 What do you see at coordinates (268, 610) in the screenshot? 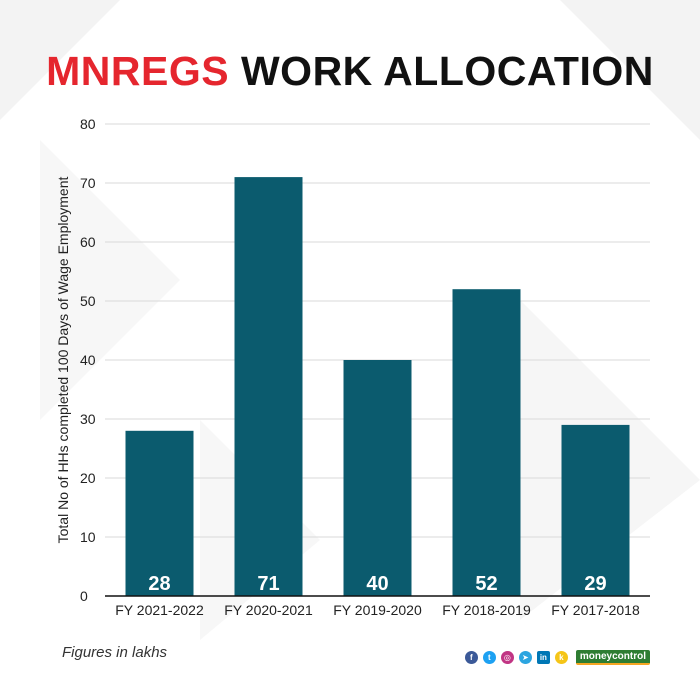
I see `x-tick-label: FY 2020-2021` at bounding box center [268, 610].